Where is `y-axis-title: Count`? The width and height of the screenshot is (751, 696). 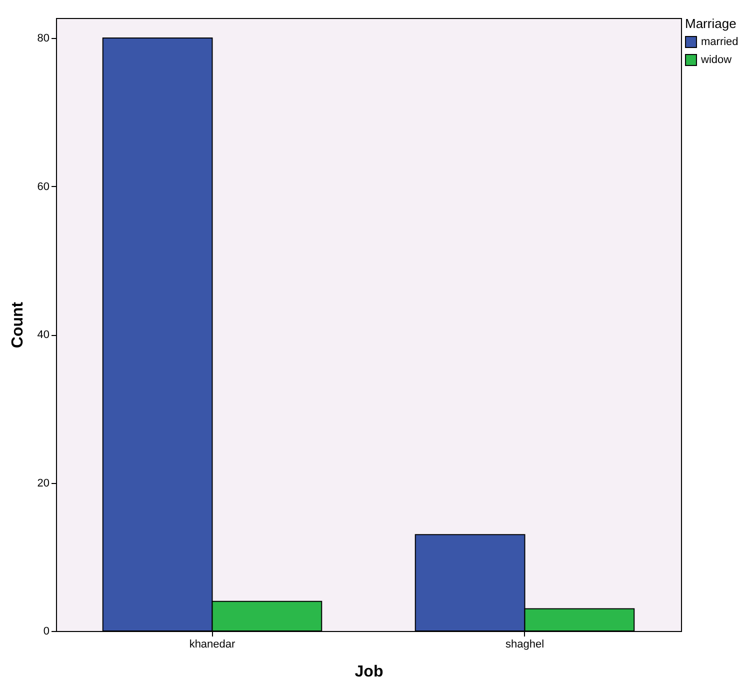
y-axis-title: Count is located at coordinates (17, 324).